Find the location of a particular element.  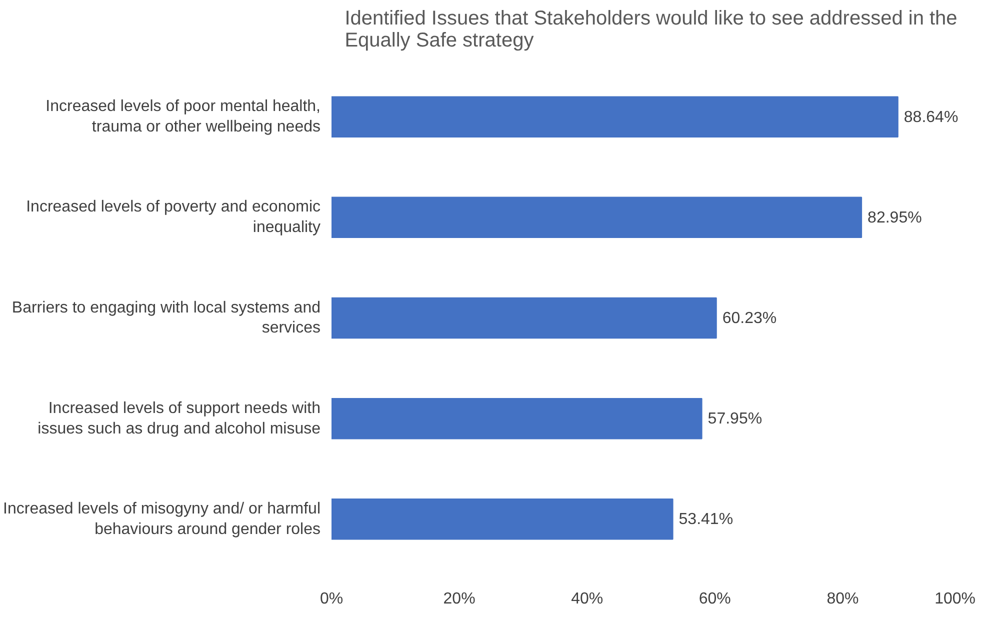

data-label: 82.95% is located at coordinates (895, 217).